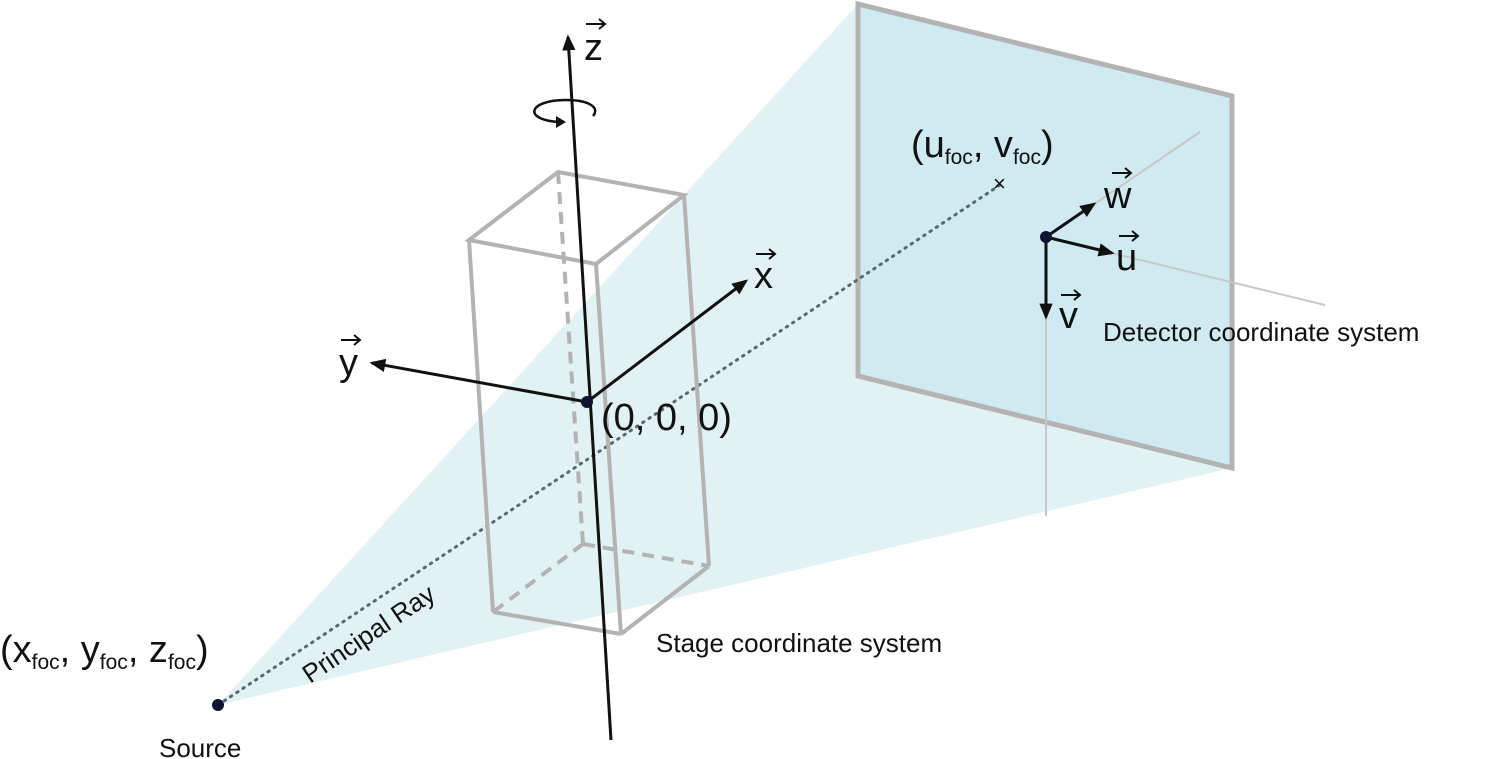 Image resolution: width=1500 pixels, height=759 pixels. What do you see at coordinates (1068, 316) in the screenshot?
I see `svg-text: v` at bounding box center [1068, 316].